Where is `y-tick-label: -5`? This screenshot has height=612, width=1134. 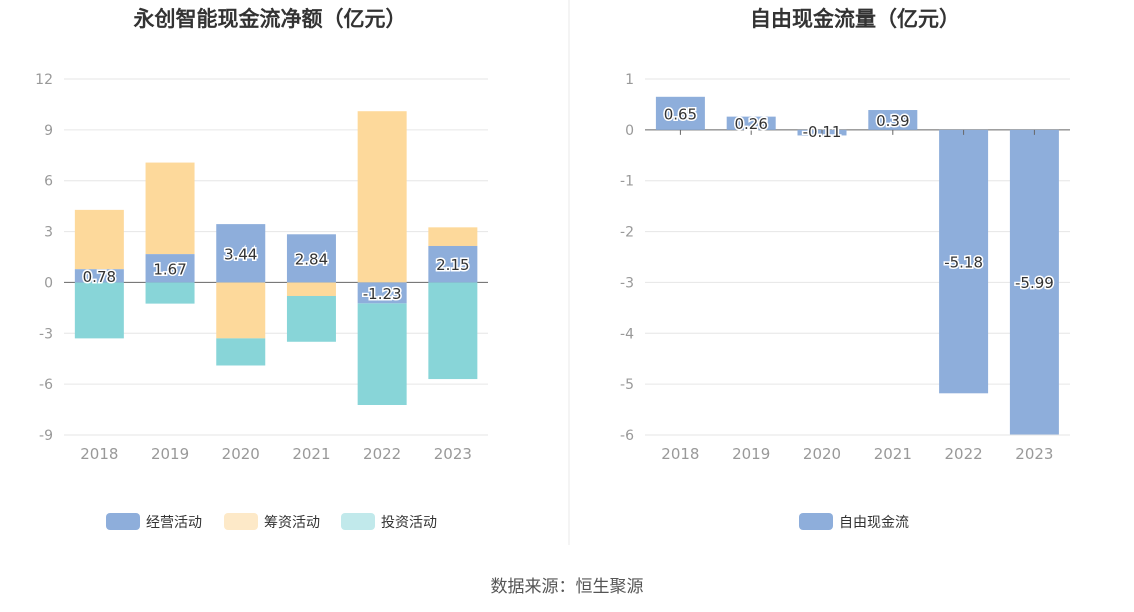
y-tick-label: -5 is located at coordinates (627, 385).